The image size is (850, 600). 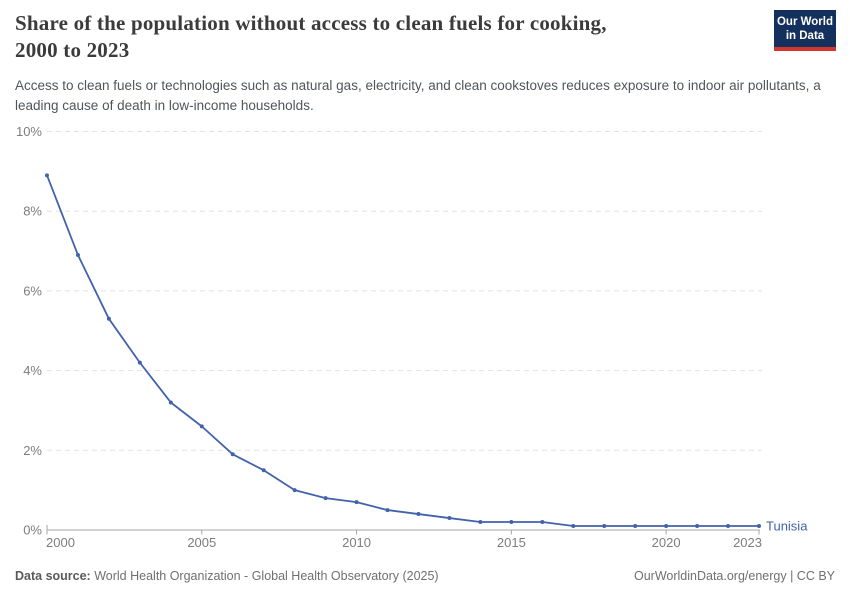 What do you see at coordinates (32, 211) in the screenshot?
I see `y-tick-label: 8%` at bounding box center [32, 211].